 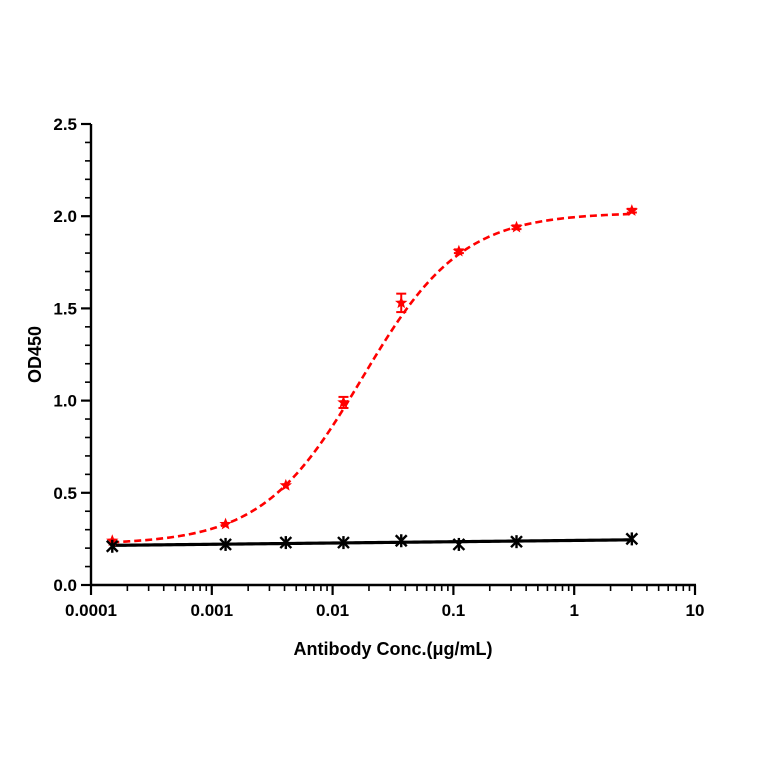 I want to click on x-axis-label: Antibody Conc.(μg/mL), so click(x=393, y=649).